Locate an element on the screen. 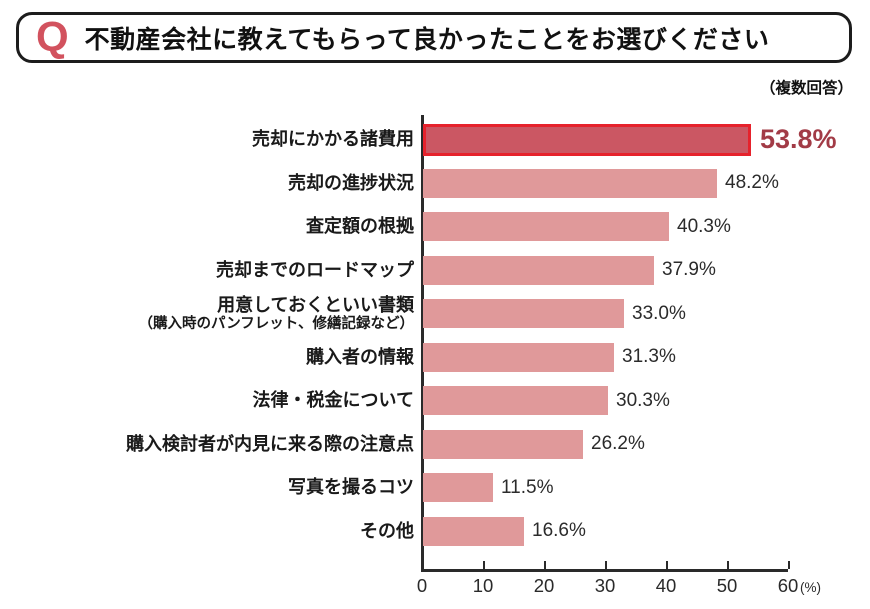  bar-label-main: 法律・税金について is located at coordinates (333, 400).